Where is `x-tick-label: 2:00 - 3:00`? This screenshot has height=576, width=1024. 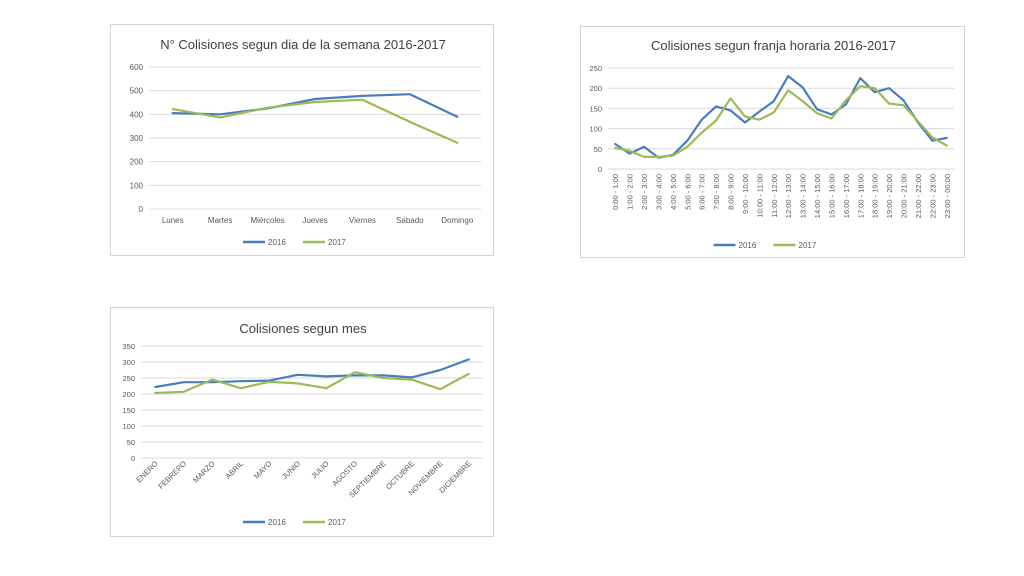
x-tick-label: 2:00 - 3:00 is located at coordinates (644, 192).